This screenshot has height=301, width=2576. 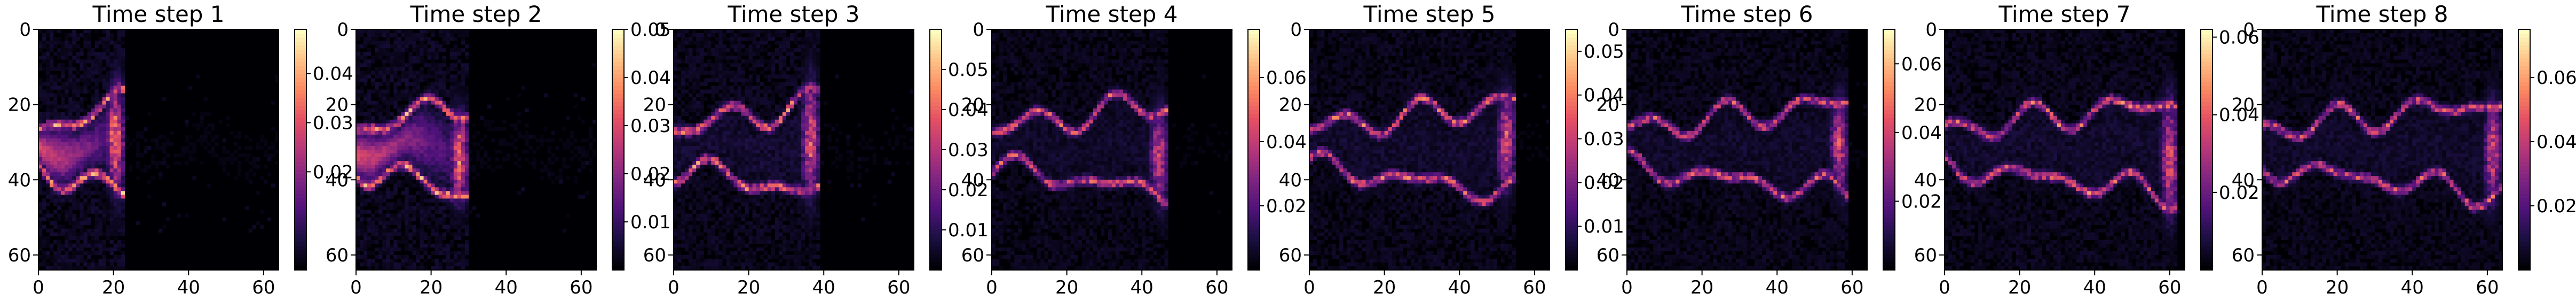 What do you see at coordinates (581, 287) in the screenshot?
I see `x-tick-label: 60` at bounding box center [581, 287].